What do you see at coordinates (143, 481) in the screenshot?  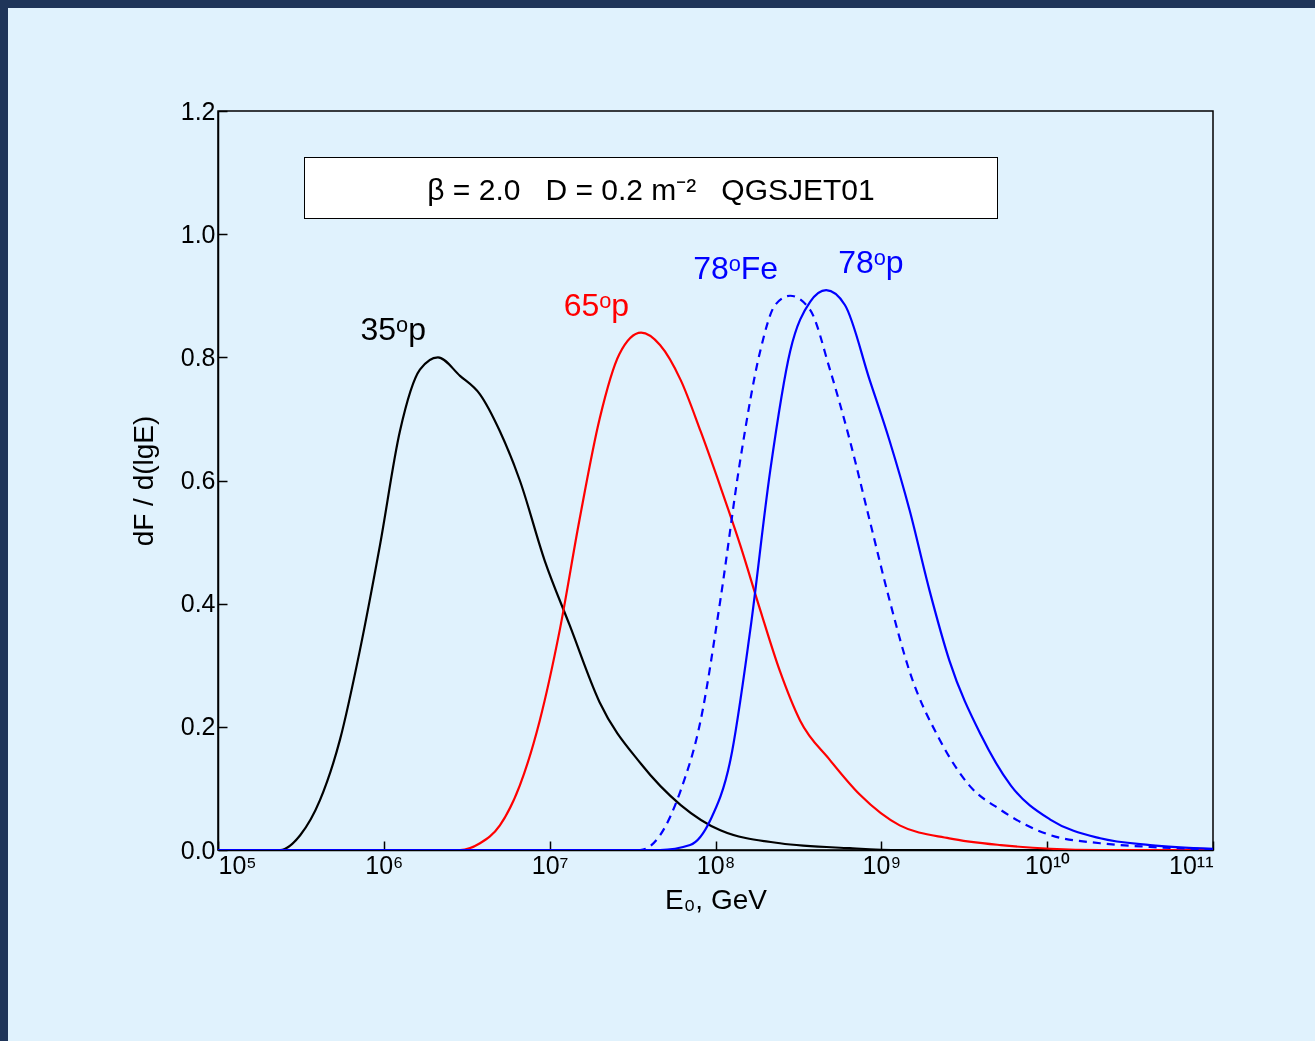 I see `y-axis-title: dF / d(lgE)` at bounding box center [143, 481].